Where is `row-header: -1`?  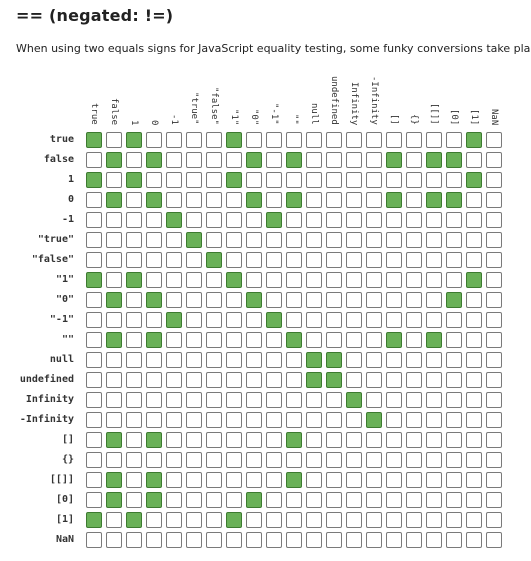
row-header: -1 is located at coordinates (67, 219).